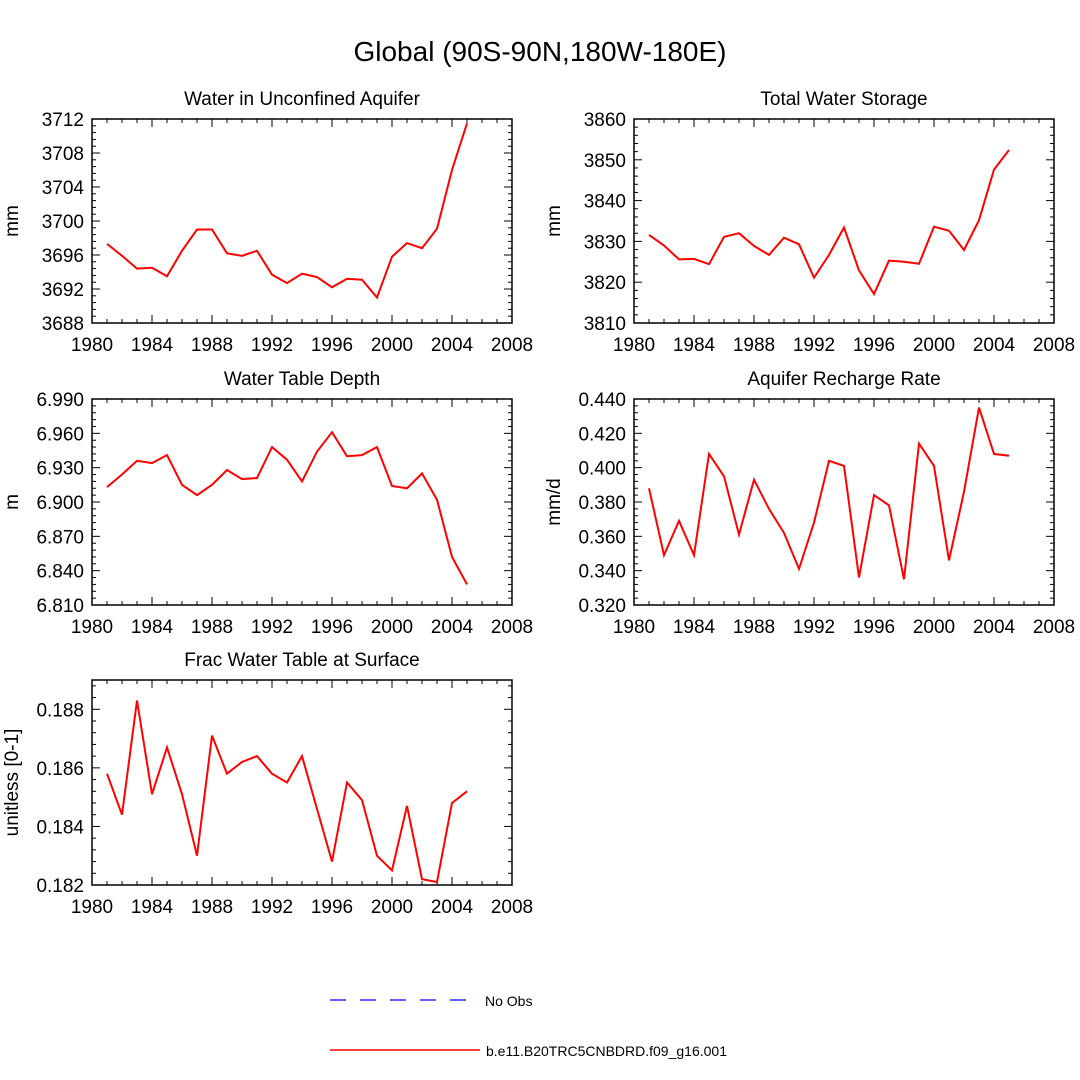  Describe the element at coordinates (63, 256) in the screenshot. I see `panel-1-ytick-label: 3696` at that location.